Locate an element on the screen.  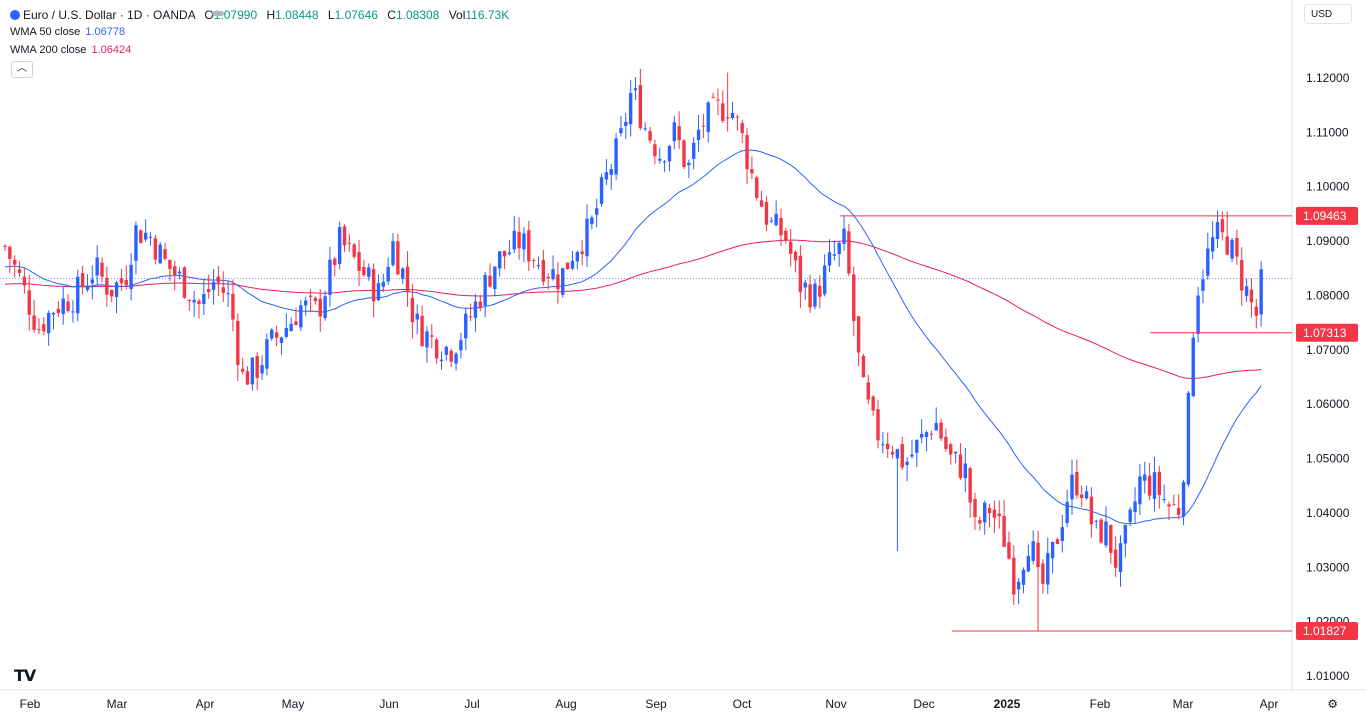
currency-select: USD is located at coordinates (1328, 14).